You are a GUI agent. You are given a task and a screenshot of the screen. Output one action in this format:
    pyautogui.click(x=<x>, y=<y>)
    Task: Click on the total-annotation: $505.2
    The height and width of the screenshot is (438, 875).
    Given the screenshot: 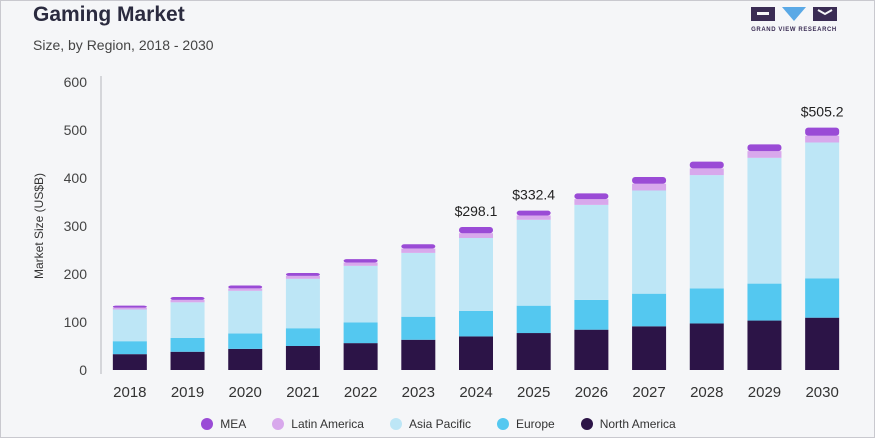 What is the action you would take?
    pyautogui.click(x=822, y=112)
    